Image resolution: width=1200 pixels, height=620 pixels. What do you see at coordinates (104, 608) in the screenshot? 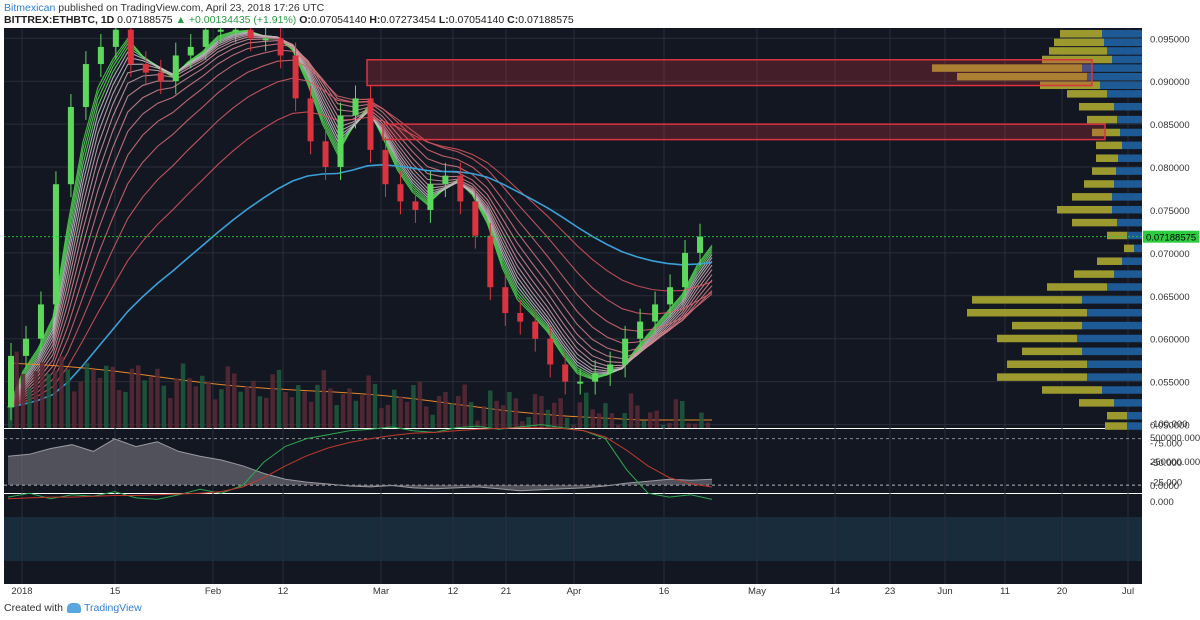
I see `tradingview-link: TradingView` at bounding box center [104, 608].